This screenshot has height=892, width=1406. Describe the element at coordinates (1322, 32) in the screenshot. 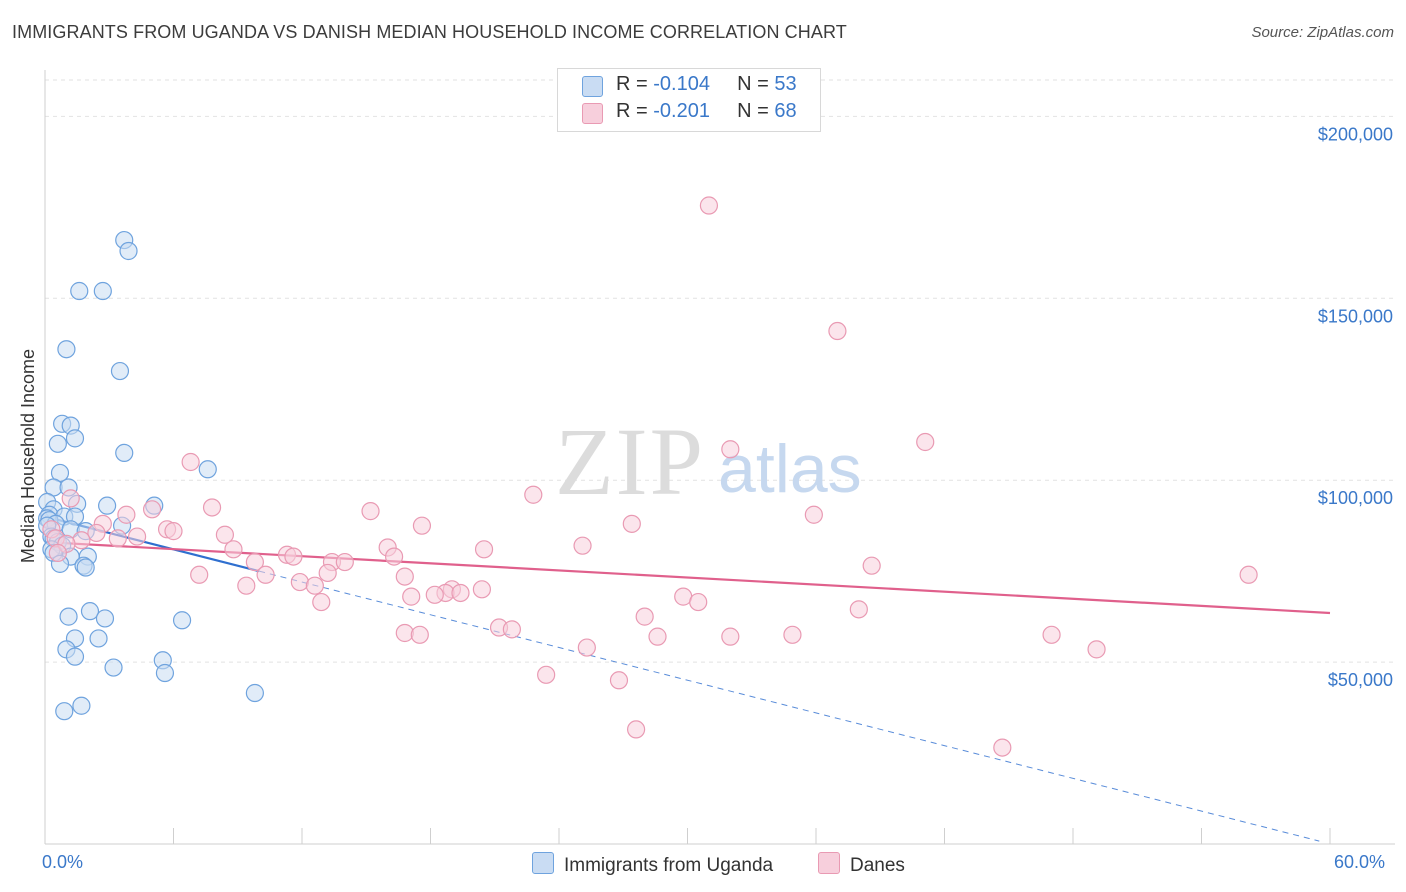

I see `chart-source: Source: ZipAtlas.com` at that location.